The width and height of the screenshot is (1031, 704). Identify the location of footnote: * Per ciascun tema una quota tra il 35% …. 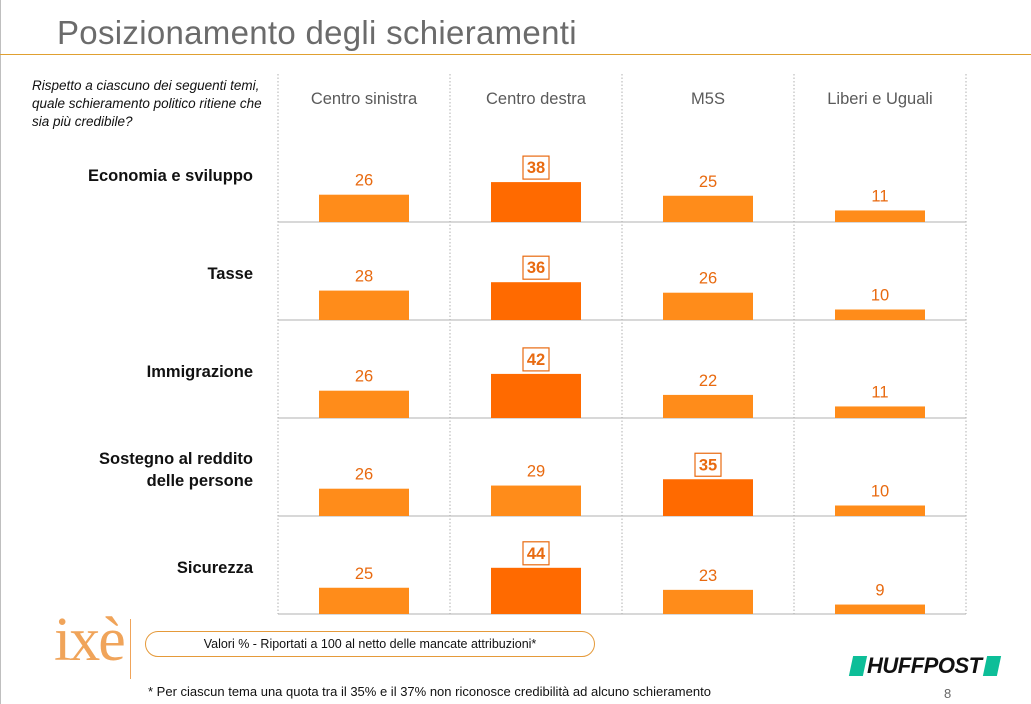
(429, 691).